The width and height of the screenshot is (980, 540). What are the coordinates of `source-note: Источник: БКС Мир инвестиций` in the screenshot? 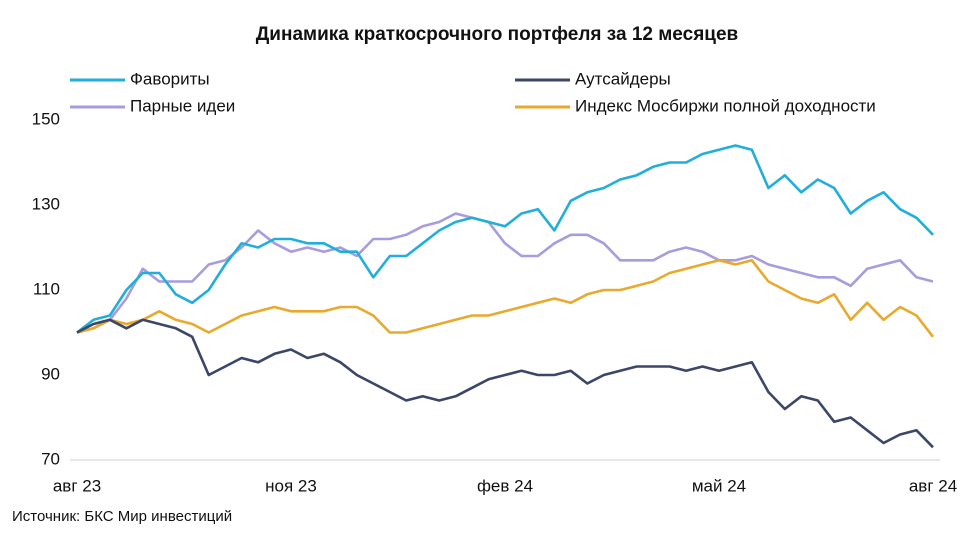 It's located at (122, 516).